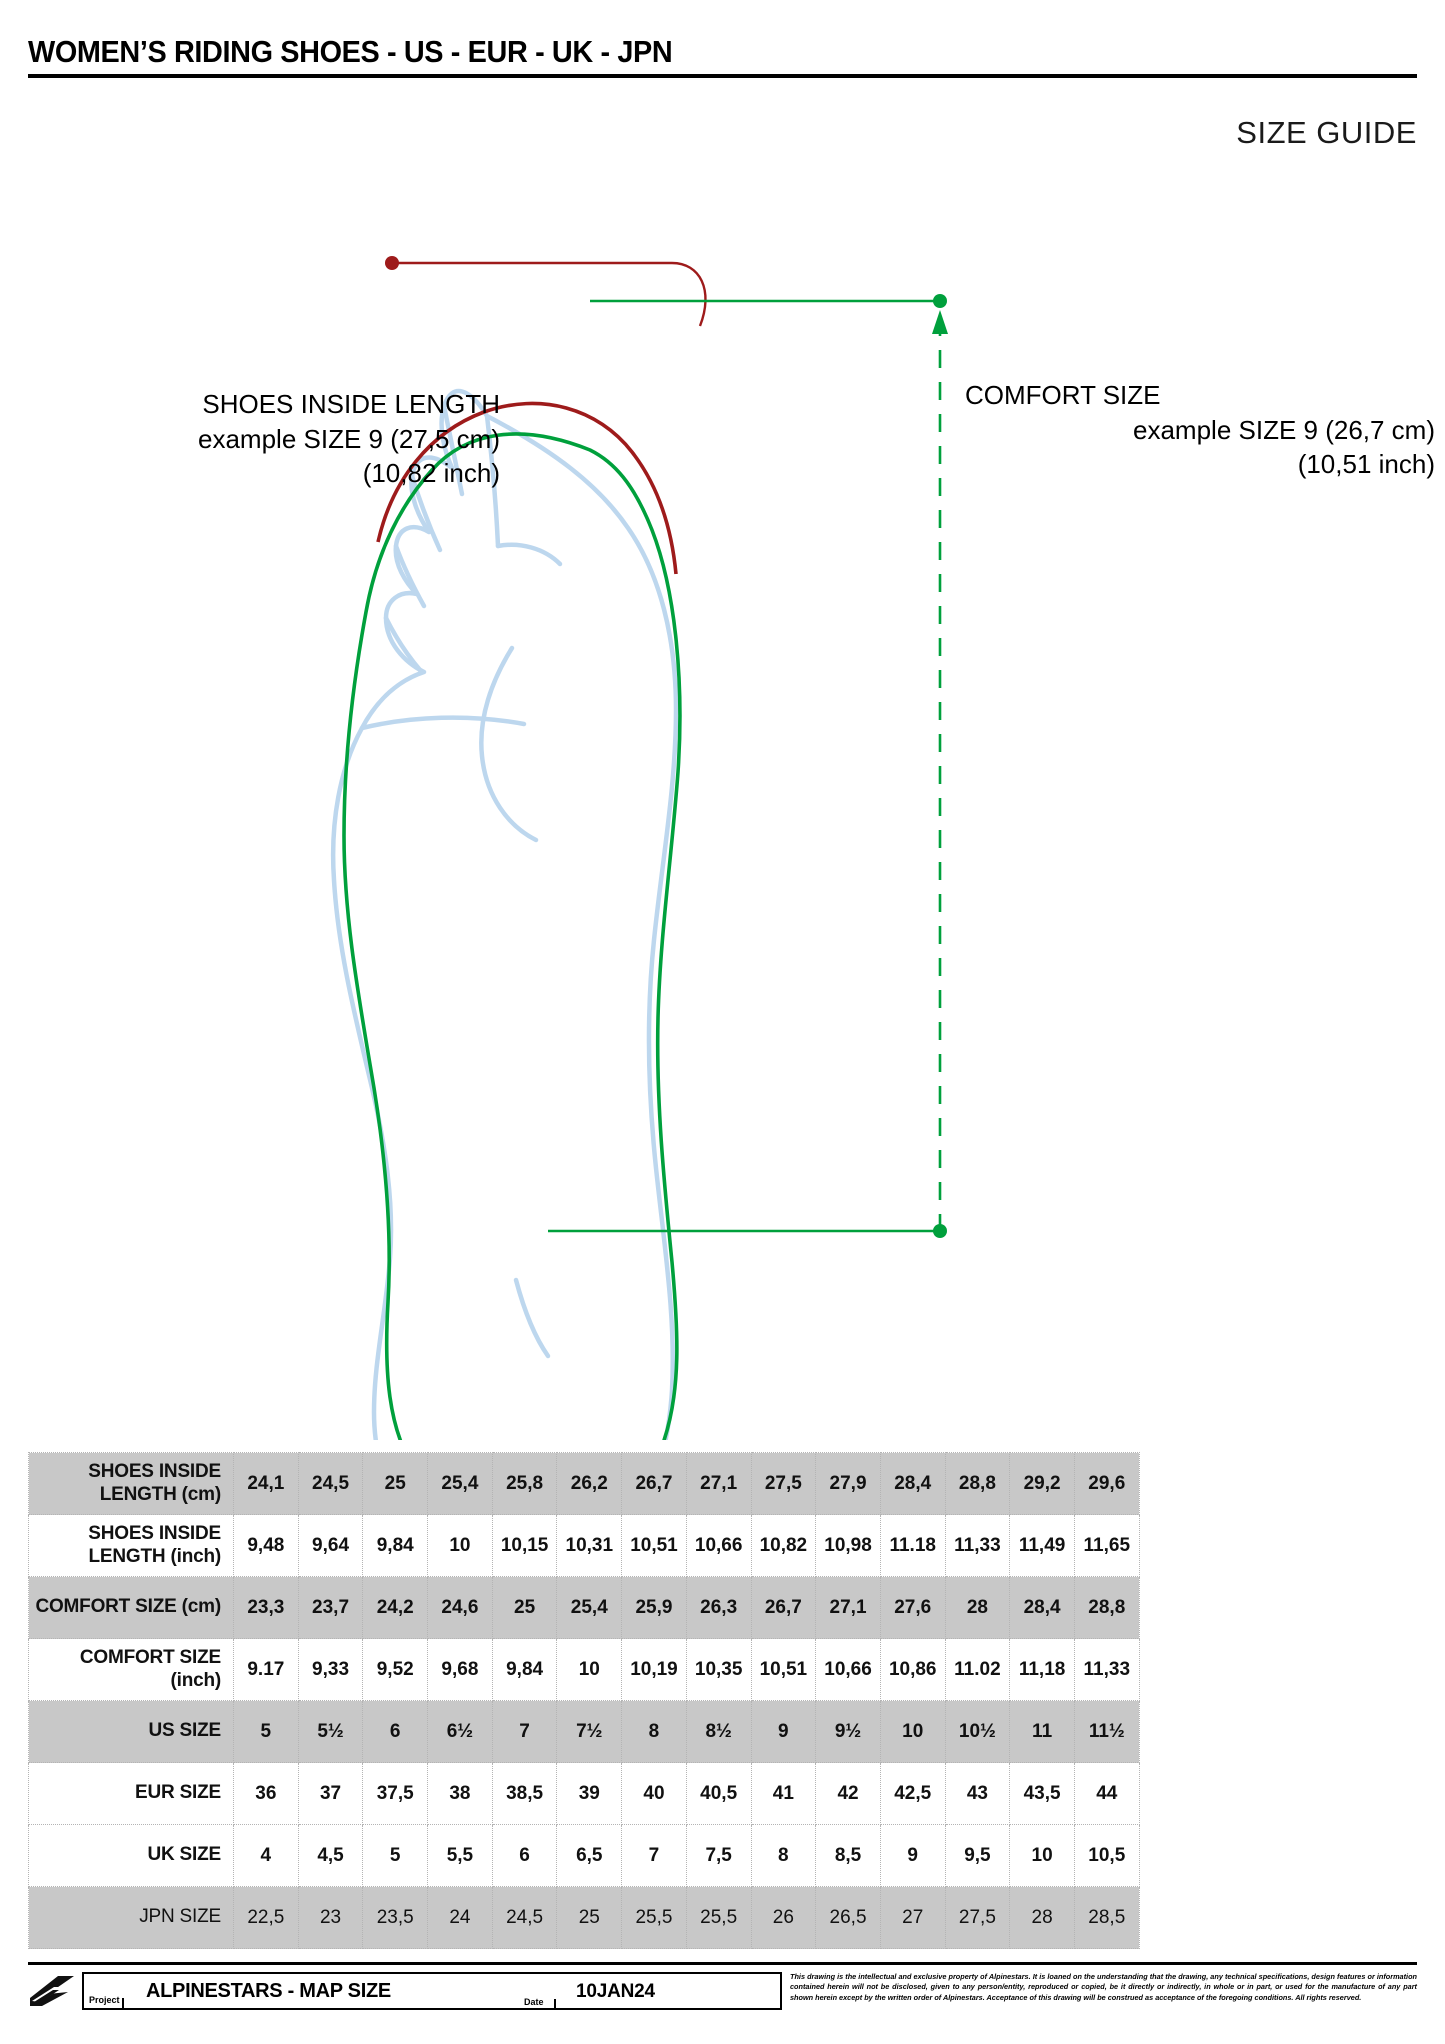 The width and height of the screenshot is (1445, 2044). I want to click on red-dot-marker, so click(392, 263).